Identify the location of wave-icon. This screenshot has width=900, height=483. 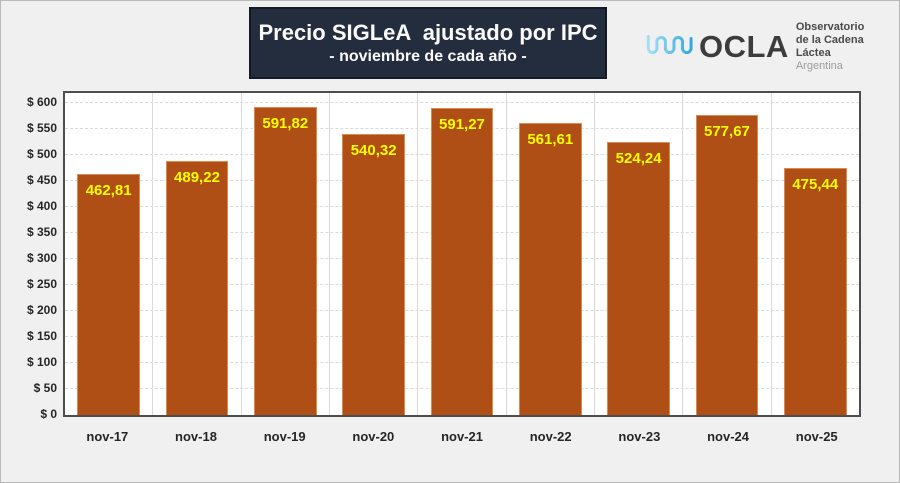
(670, 47).